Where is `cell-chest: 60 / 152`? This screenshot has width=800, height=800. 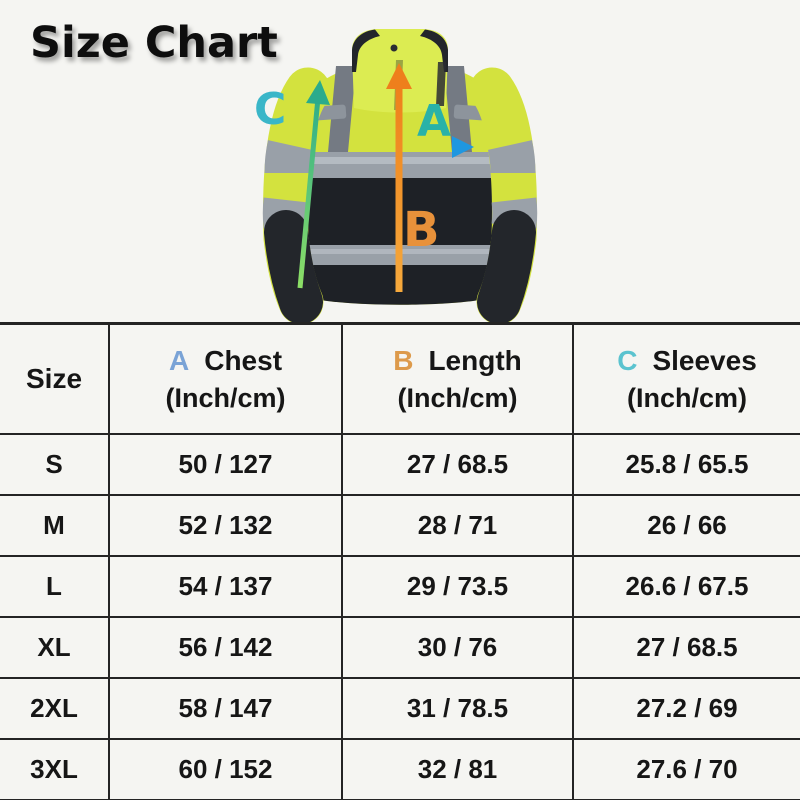
cell-chest: 60 / 152 is located at coordinates (225, 769).